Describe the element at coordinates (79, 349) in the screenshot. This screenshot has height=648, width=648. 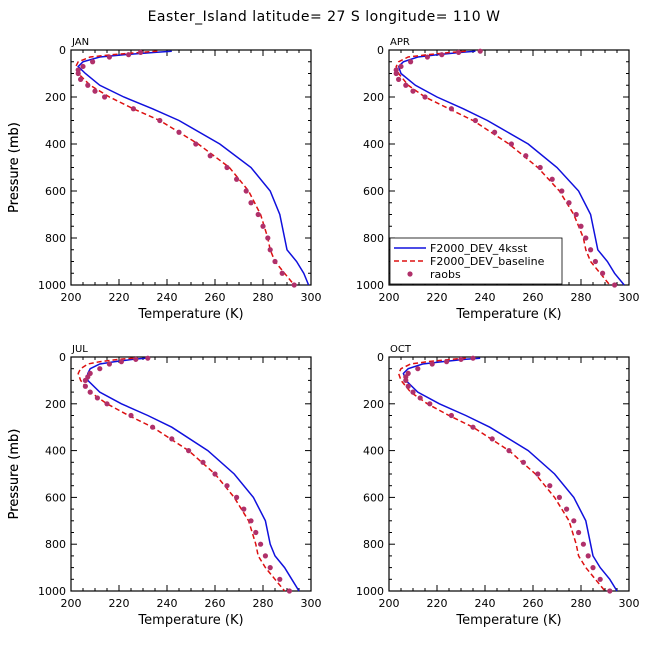
I see `panel-title: JUL` at that location.